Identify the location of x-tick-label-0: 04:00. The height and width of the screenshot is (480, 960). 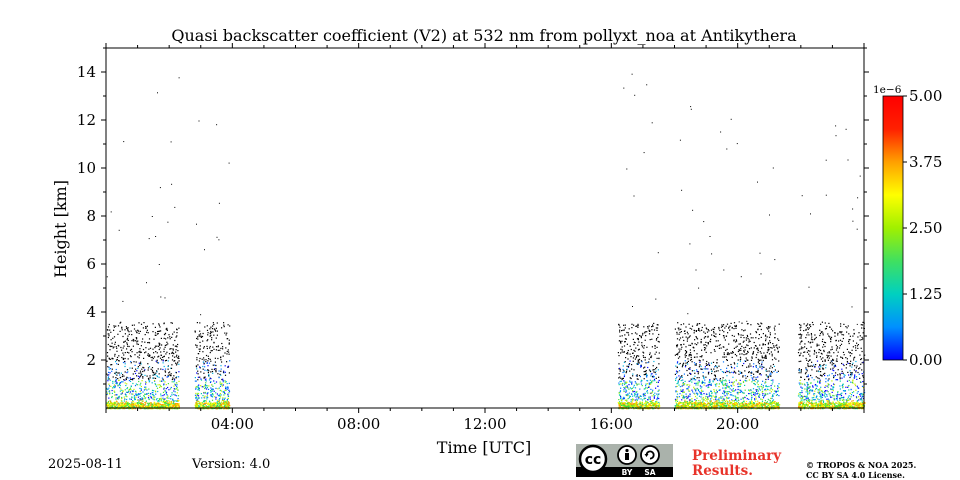
(232, 424).